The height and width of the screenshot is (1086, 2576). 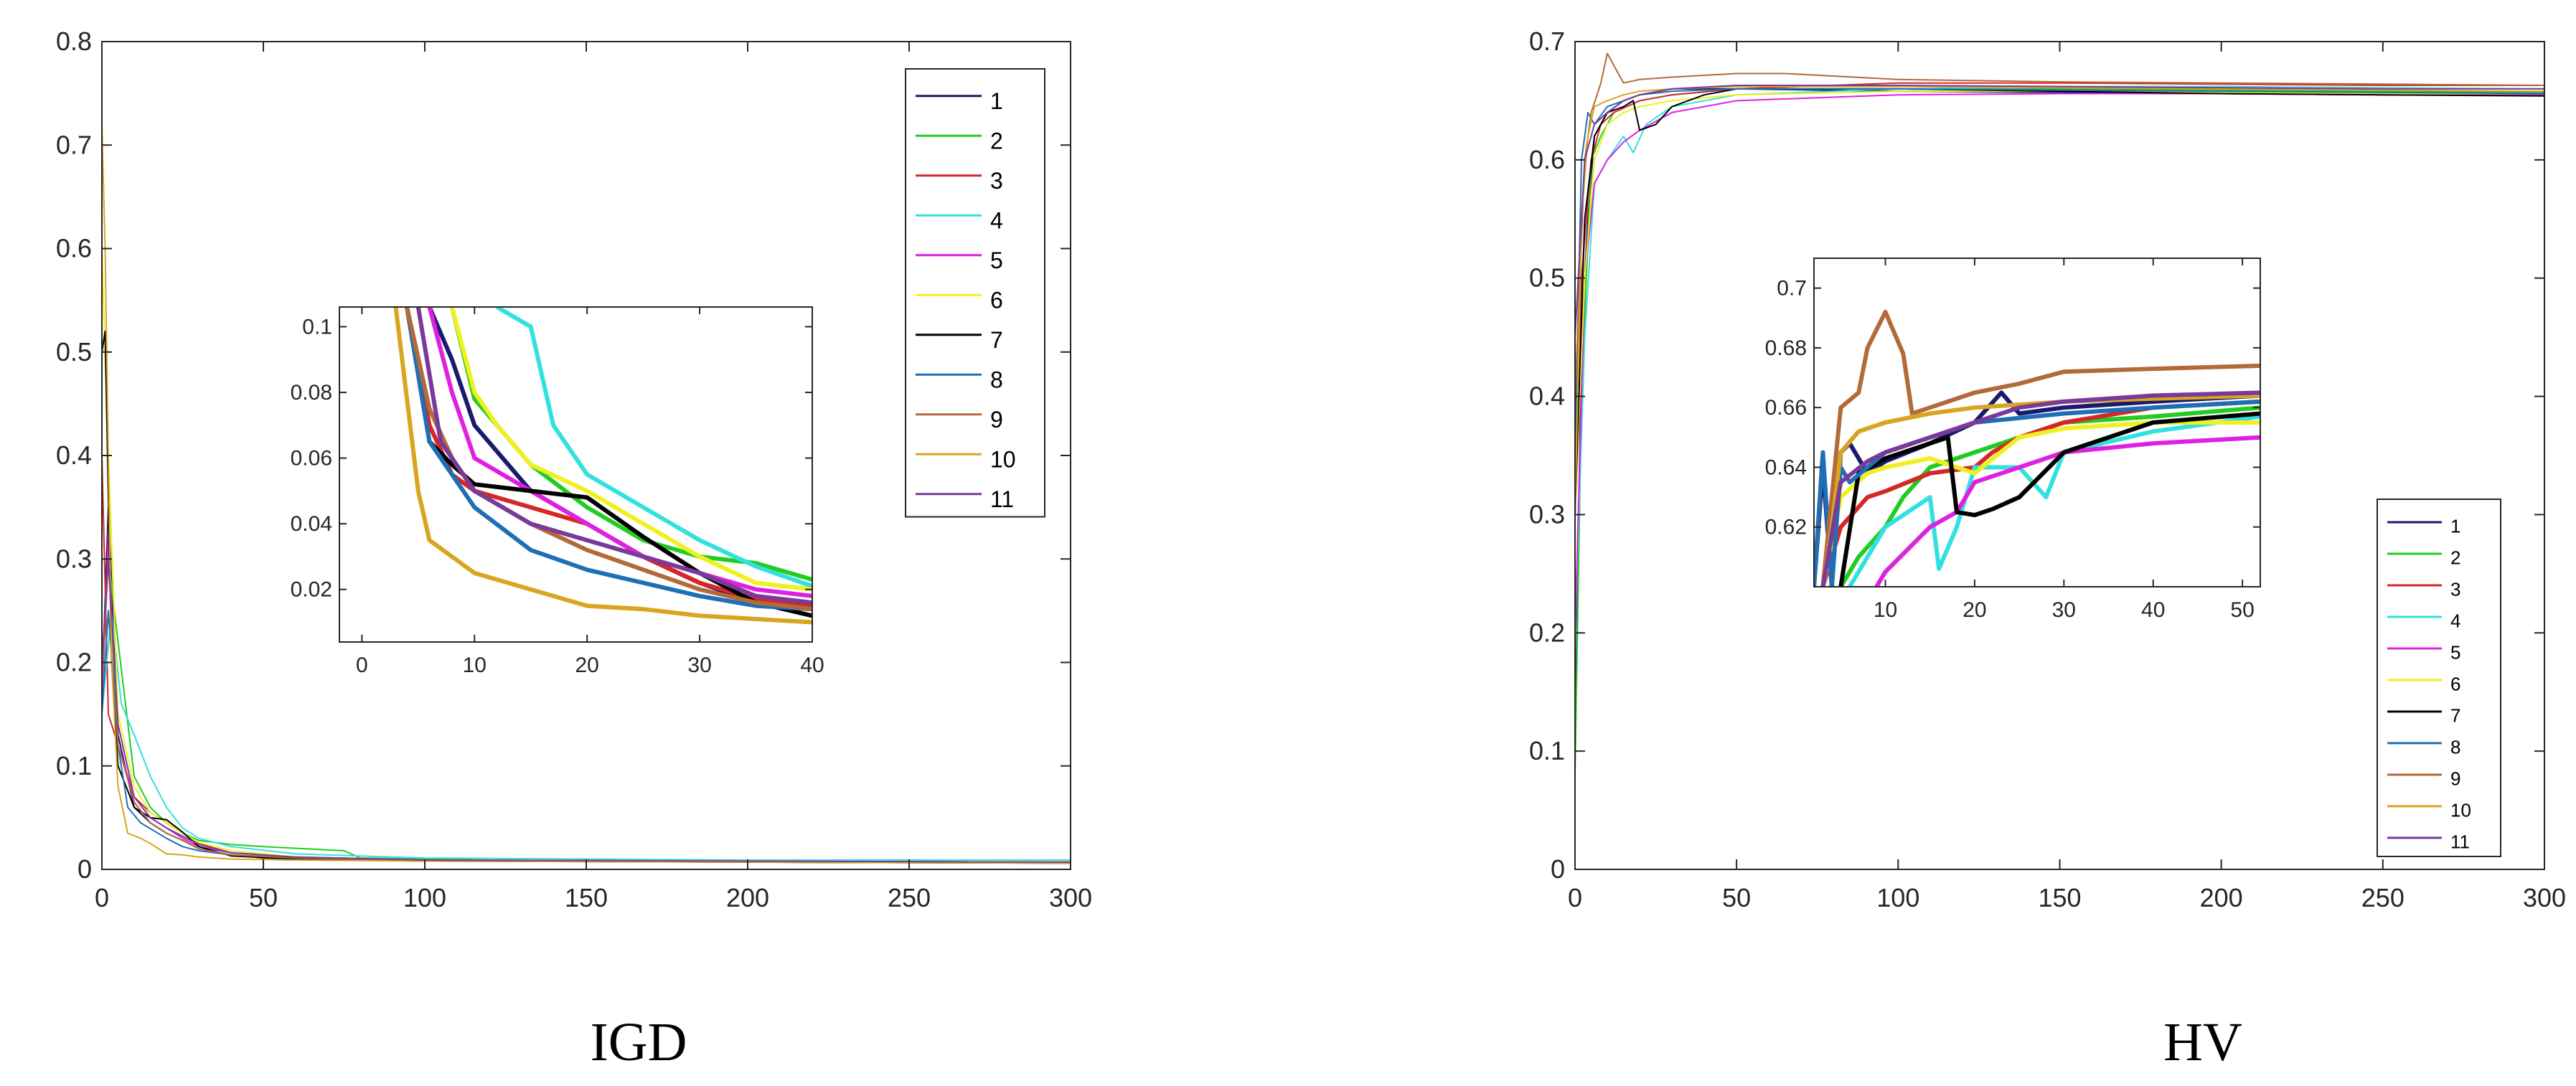 What do you see at coordinates (638, 1042) in the screenshot?
I see `igd-caption: IGD` at bounding box center [638, 1042].